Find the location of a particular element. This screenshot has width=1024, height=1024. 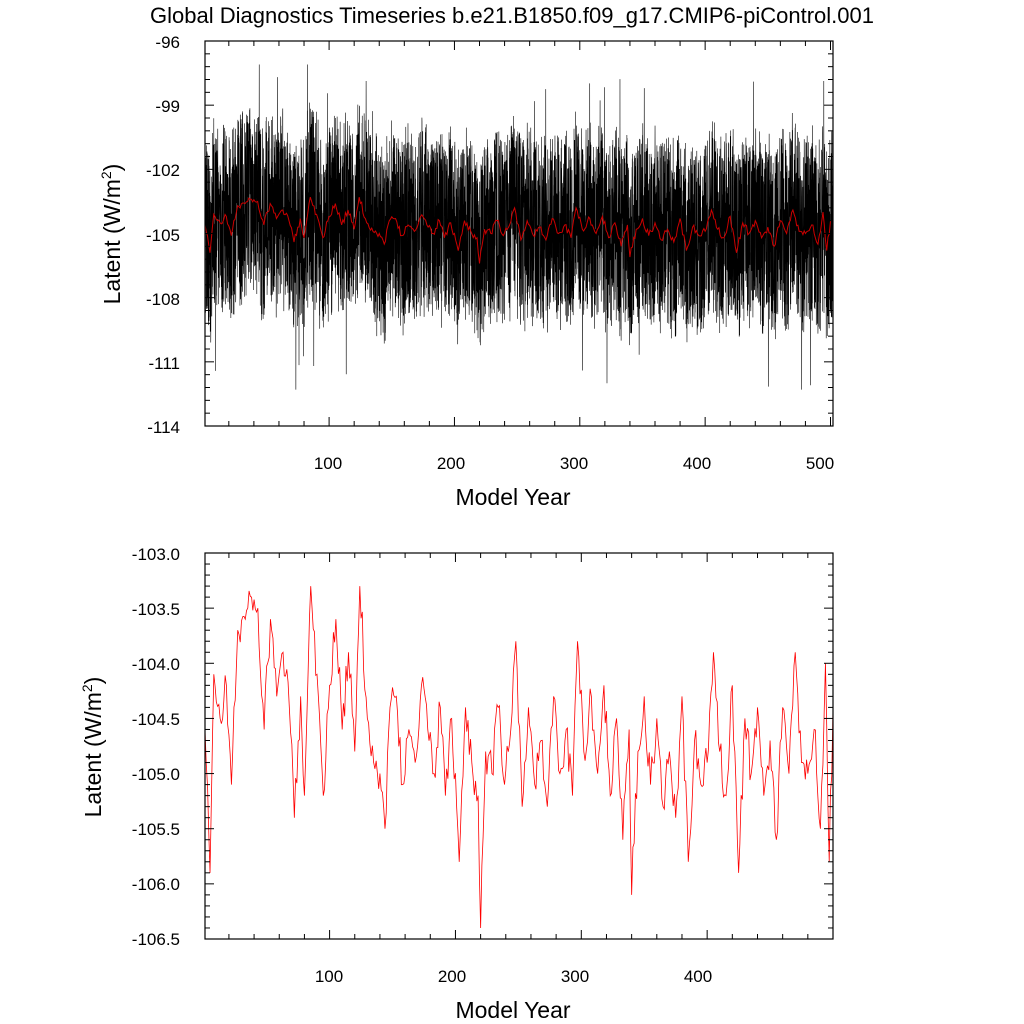

top-series-annual is located at coordinates (517, 230).